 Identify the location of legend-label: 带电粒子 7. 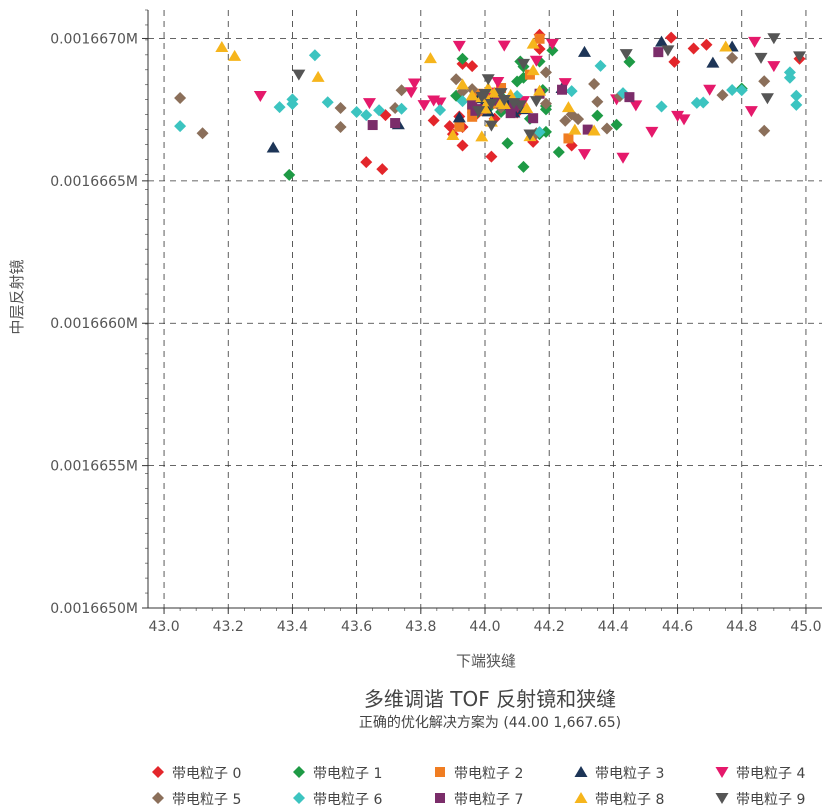
(488, 800).